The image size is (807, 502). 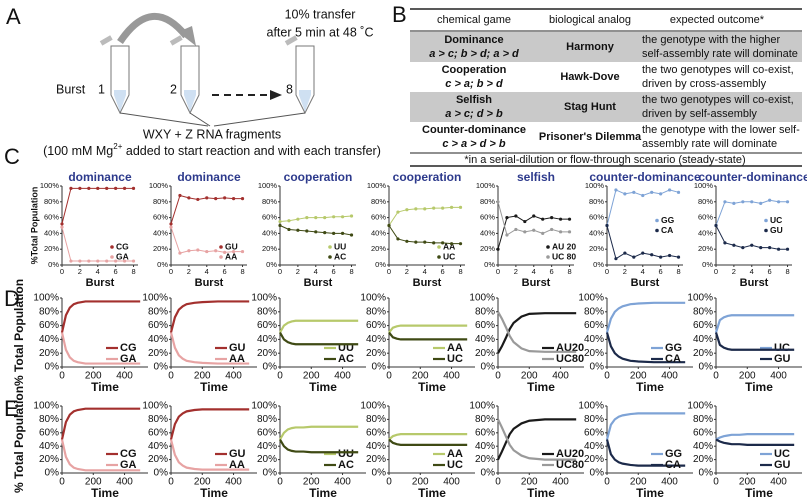 What do you see at coordinates (564, 256) in the screenshot?
I see `legend-label: UC 80` at bounding box center [564, 256].